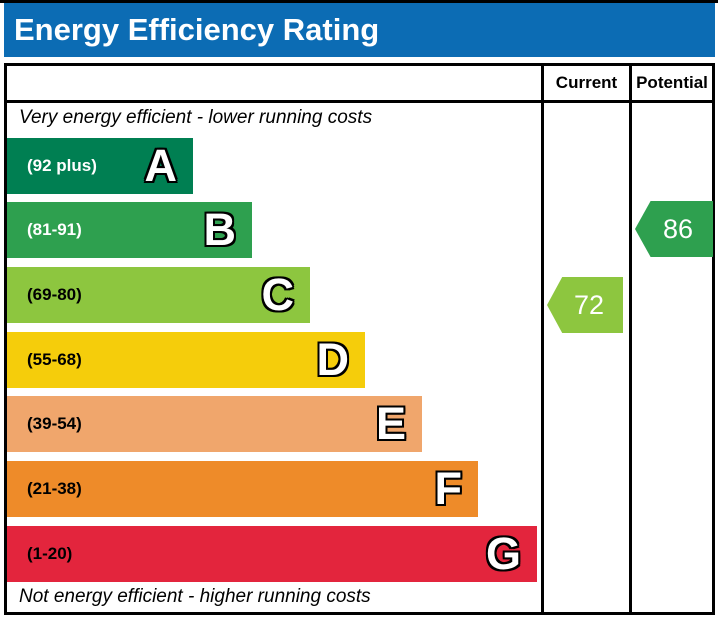 The image size is (718, 619). Describe the element at coordinates (158, 295) in the screenshot. I see `band-c: (69-80) C` at that location.